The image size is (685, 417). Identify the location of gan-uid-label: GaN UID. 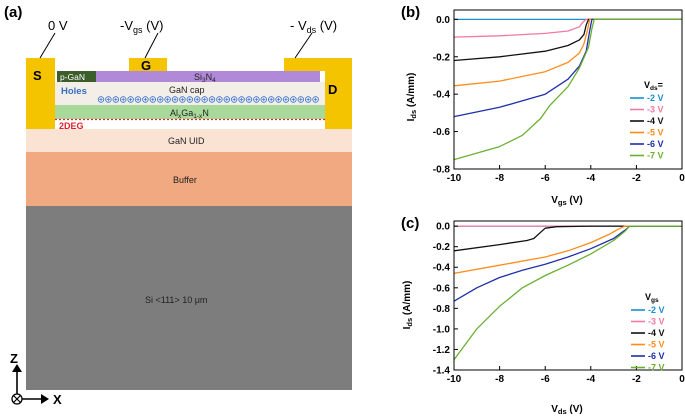
(186, 141).